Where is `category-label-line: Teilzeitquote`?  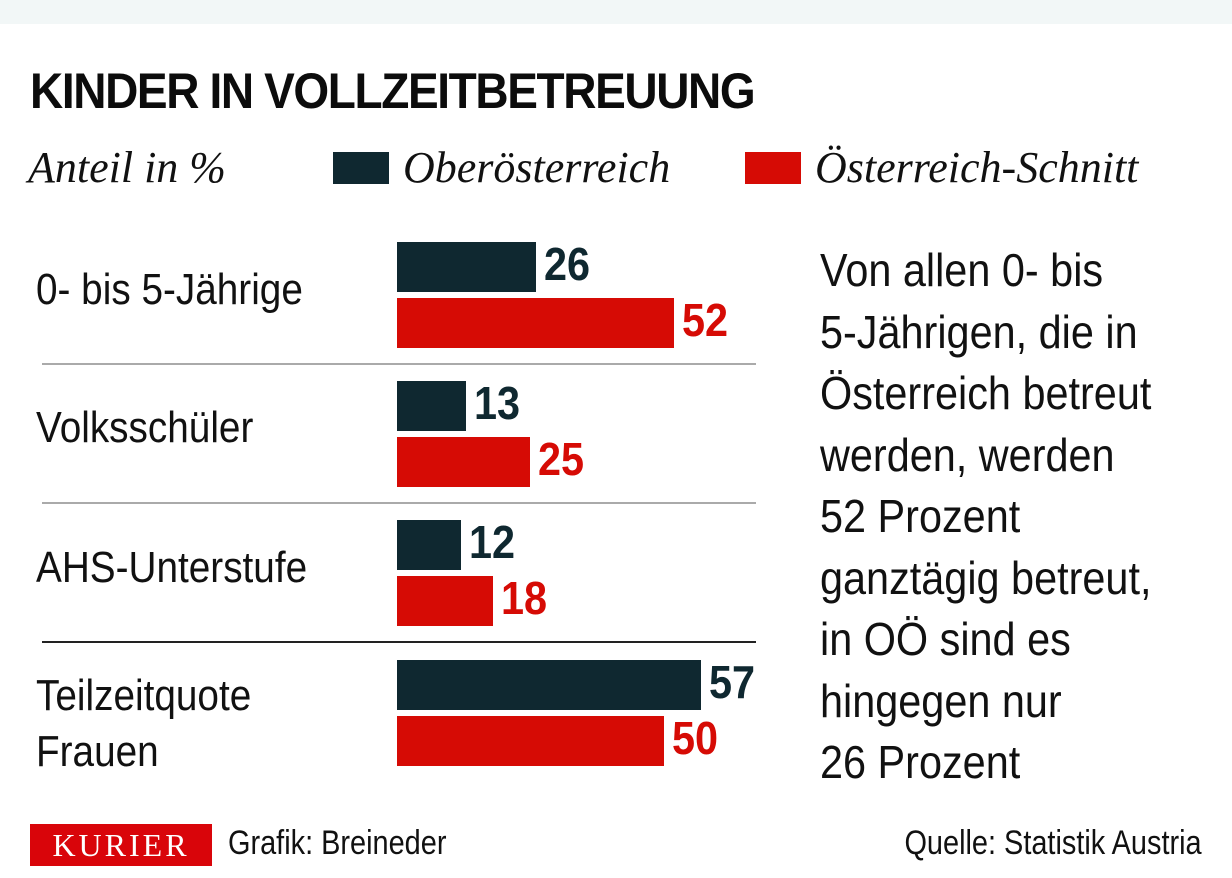 category-label-line: Teilzeitquote is located at coordinates (144, 695).